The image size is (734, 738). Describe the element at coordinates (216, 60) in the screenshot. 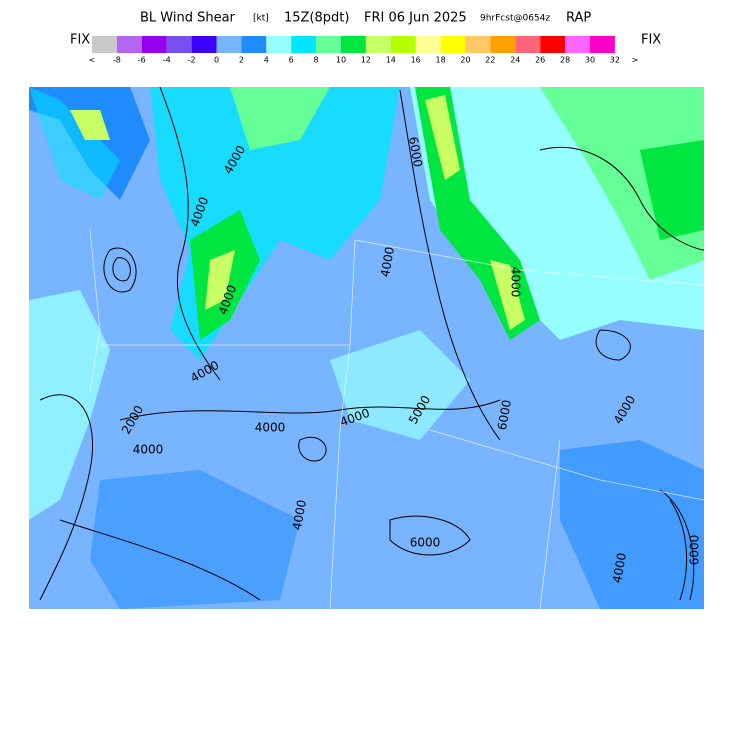

I see `colorbar-label: 0` at that location.